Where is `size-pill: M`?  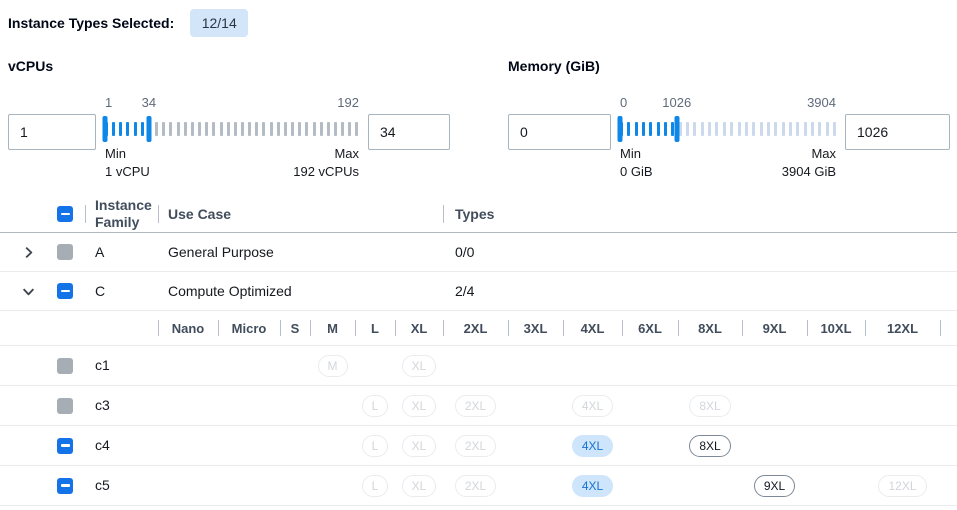
size-pill: M is located at coordinates (332, 365).